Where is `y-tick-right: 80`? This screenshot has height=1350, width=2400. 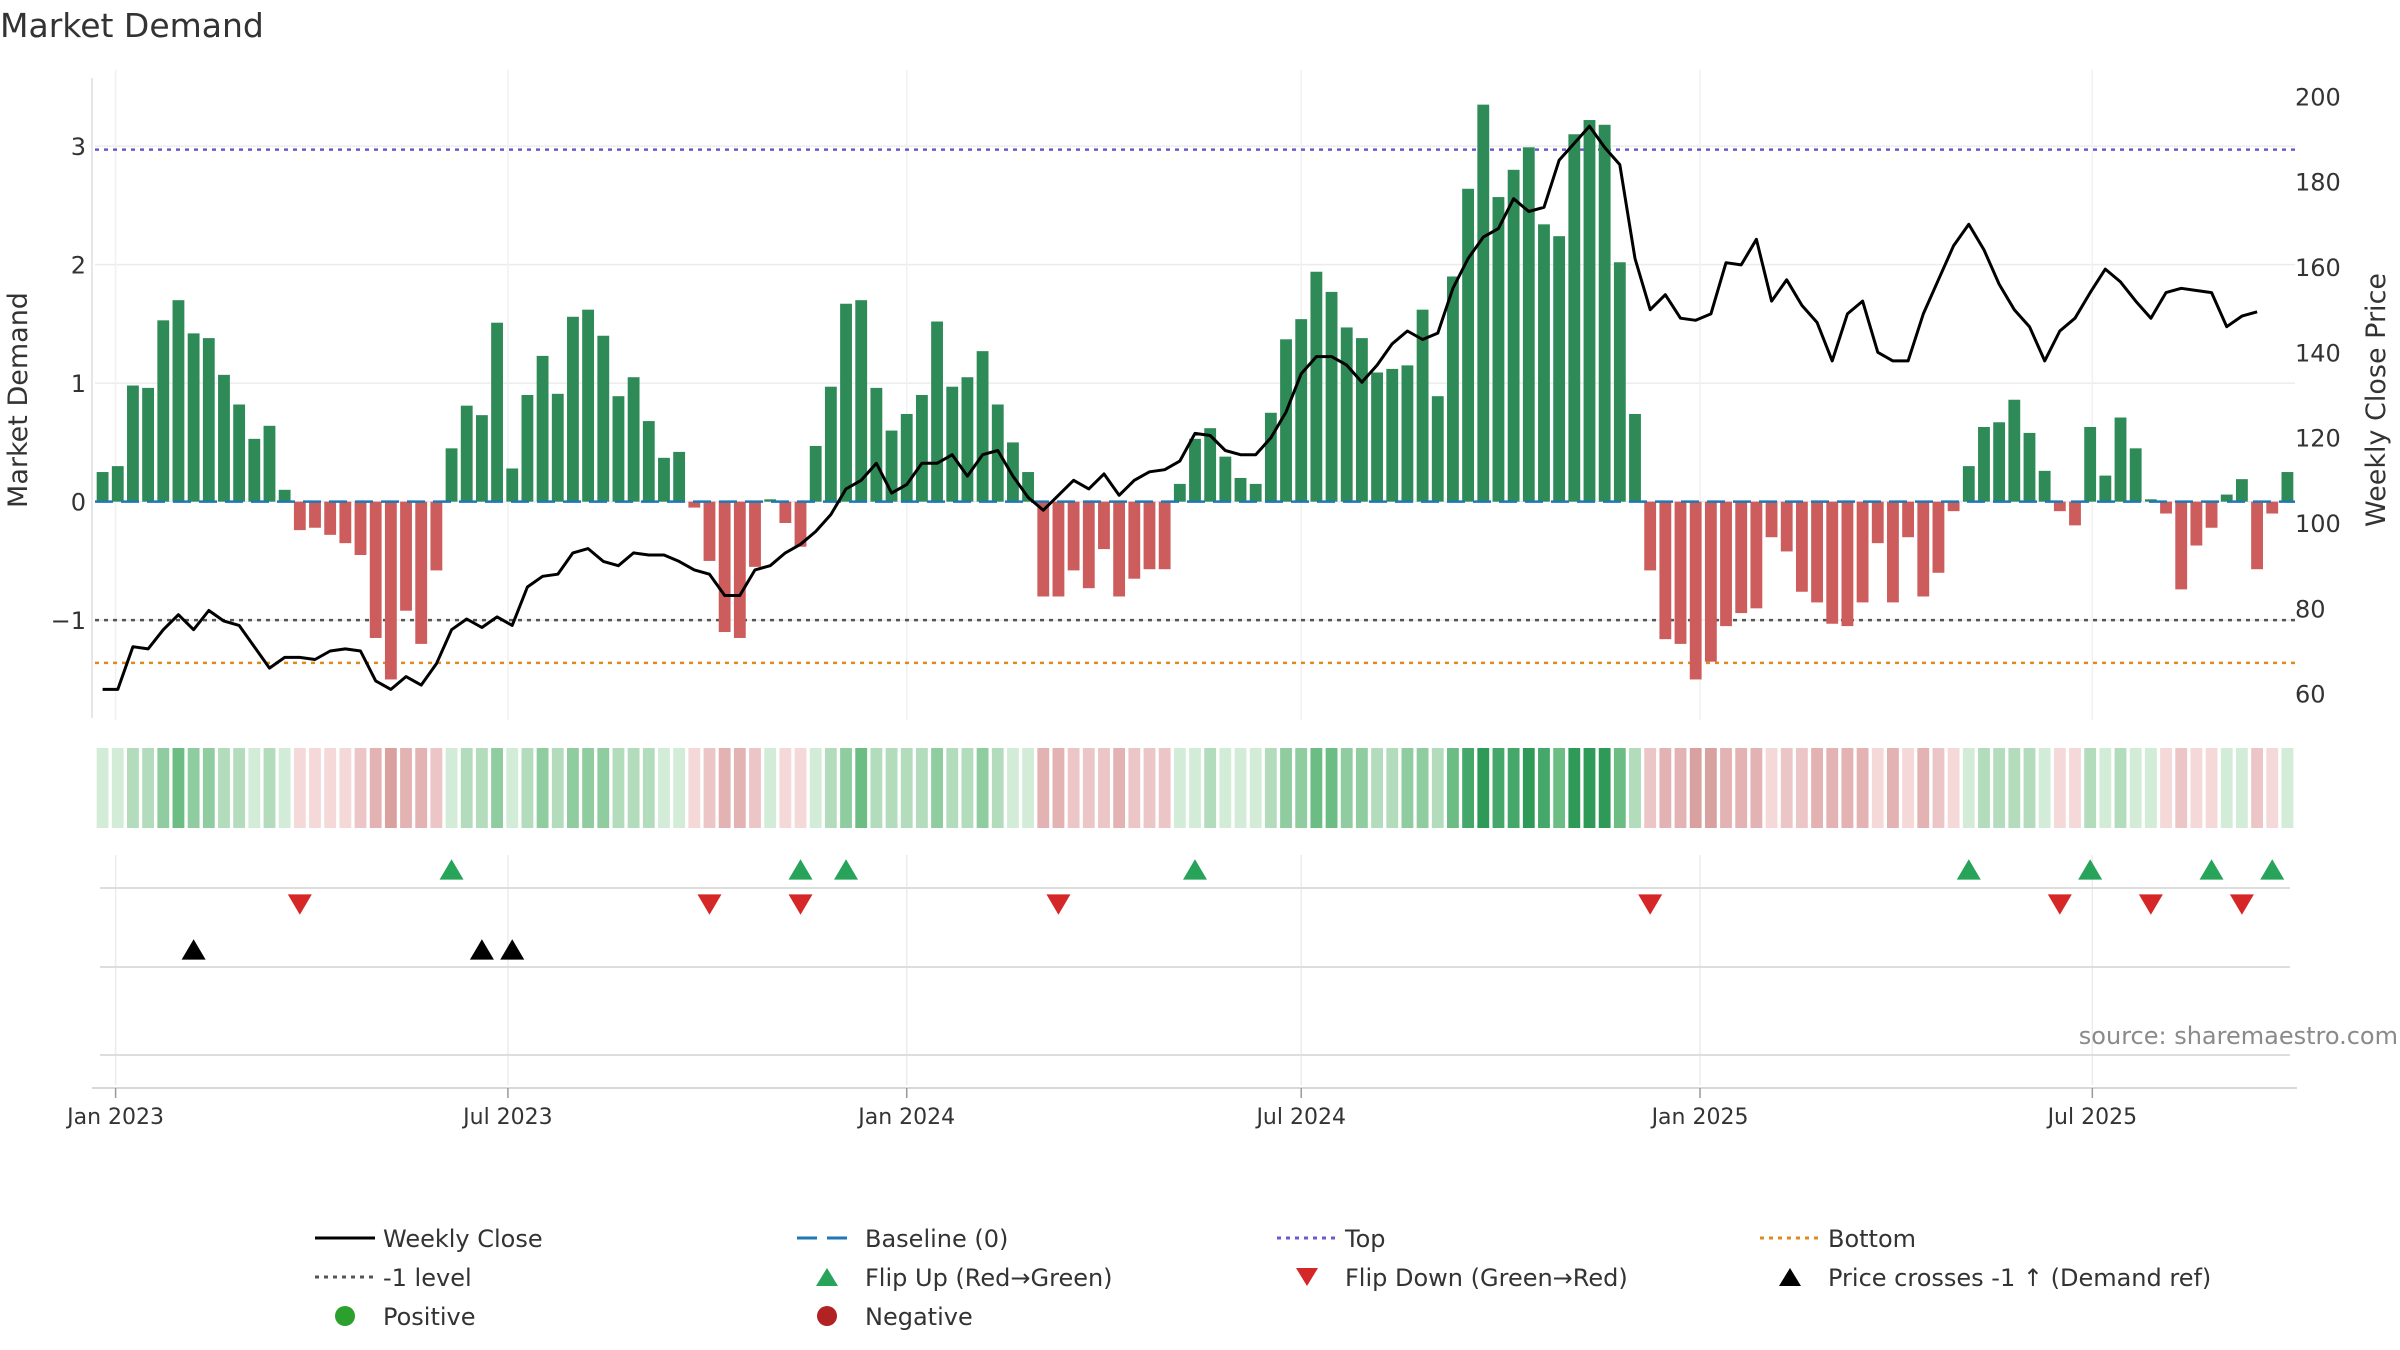
y-tick-right: 80 is located at coordinates (2310, 609).